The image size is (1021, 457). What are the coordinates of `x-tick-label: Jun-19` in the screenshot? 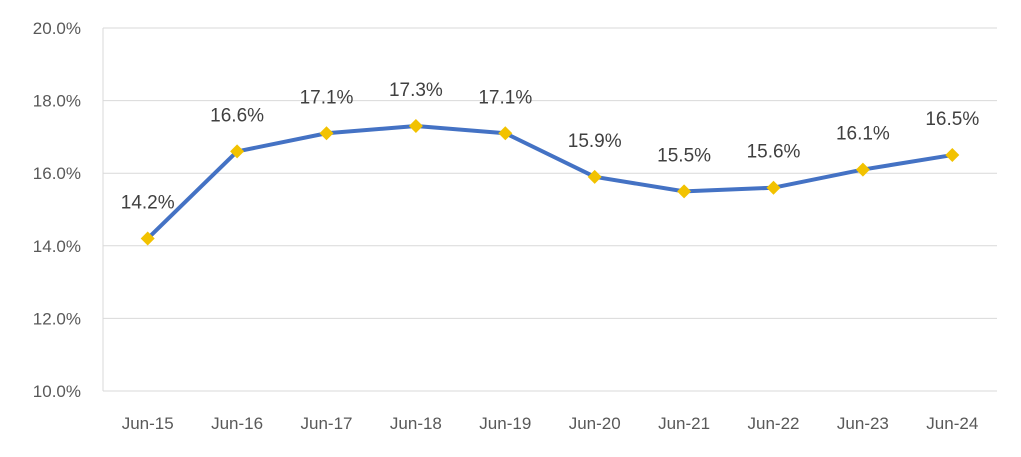 It's located at (505, 423).